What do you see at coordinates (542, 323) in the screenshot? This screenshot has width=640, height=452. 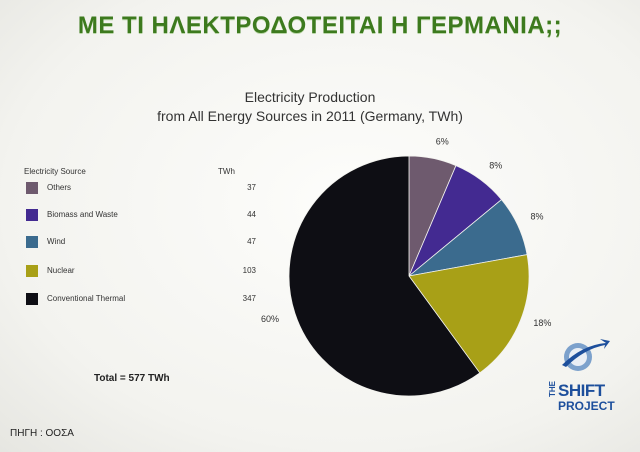 I see `pie-percent-label: 18%` at bounding box center [542, 323].